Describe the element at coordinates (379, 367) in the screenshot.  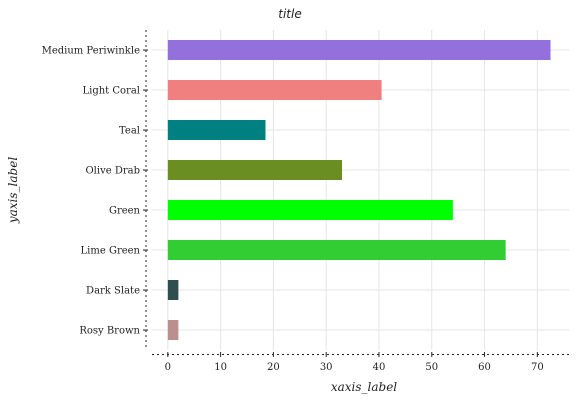
I see `x-tick-label: 40` at that location.